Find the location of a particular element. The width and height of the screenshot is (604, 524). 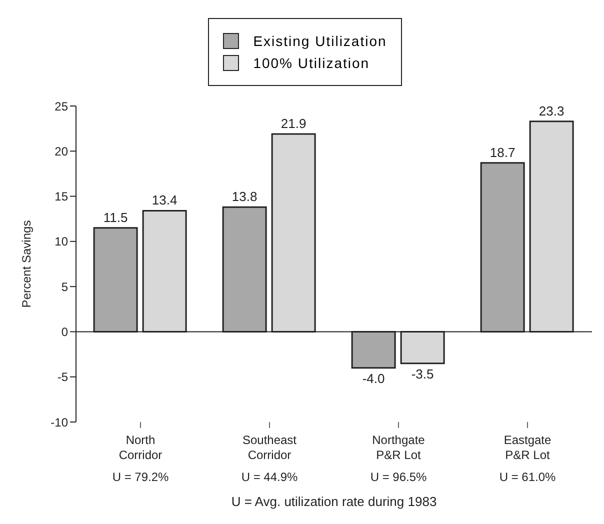

text: -4.0 is located at coordinates (373, 378).